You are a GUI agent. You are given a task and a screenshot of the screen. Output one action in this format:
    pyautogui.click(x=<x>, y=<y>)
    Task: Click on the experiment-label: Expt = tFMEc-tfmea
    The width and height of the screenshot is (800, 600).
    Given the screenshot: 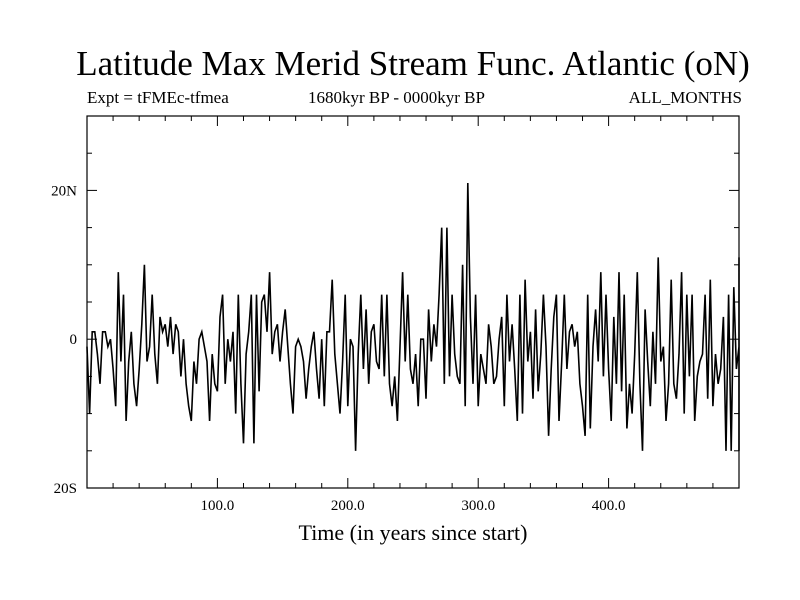 What is the action you would take?
    pyautogui.click(x=158, y=97)
    